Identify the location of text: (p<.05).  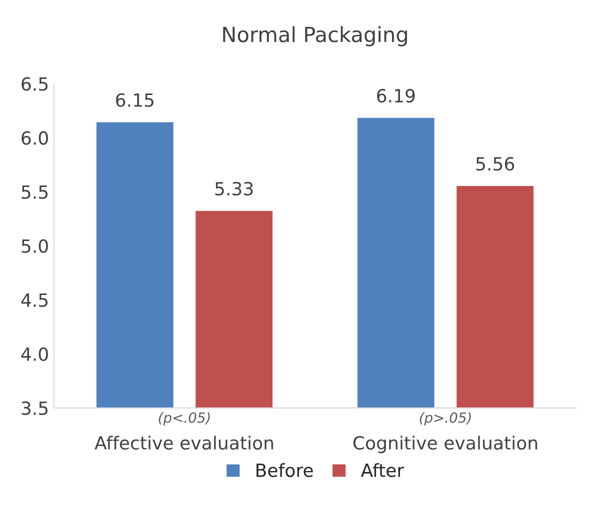
(184, 419).